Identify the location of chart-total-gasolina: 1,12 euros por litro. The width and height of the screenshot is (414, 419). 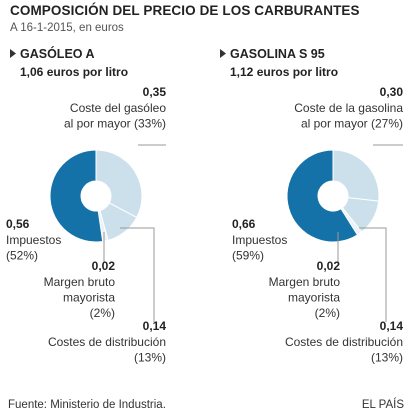
(284, 72).